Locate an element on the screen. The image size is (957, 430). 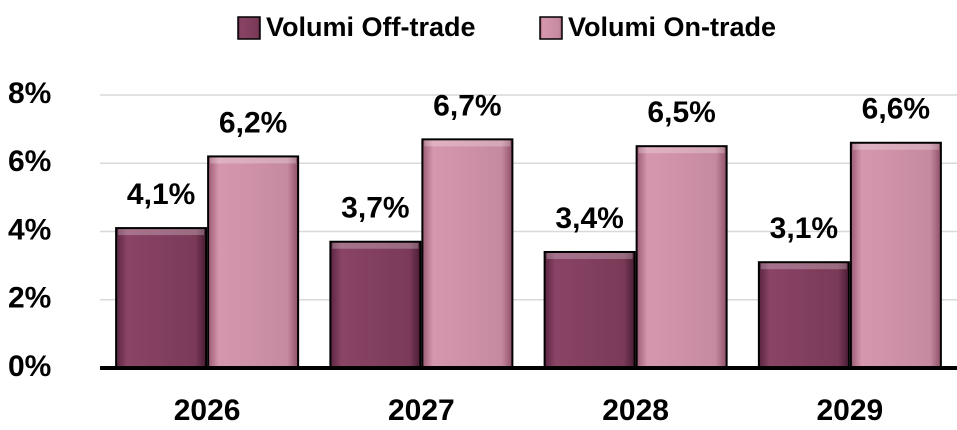
value-label: 4,1% is located at coordinates (161, 194).